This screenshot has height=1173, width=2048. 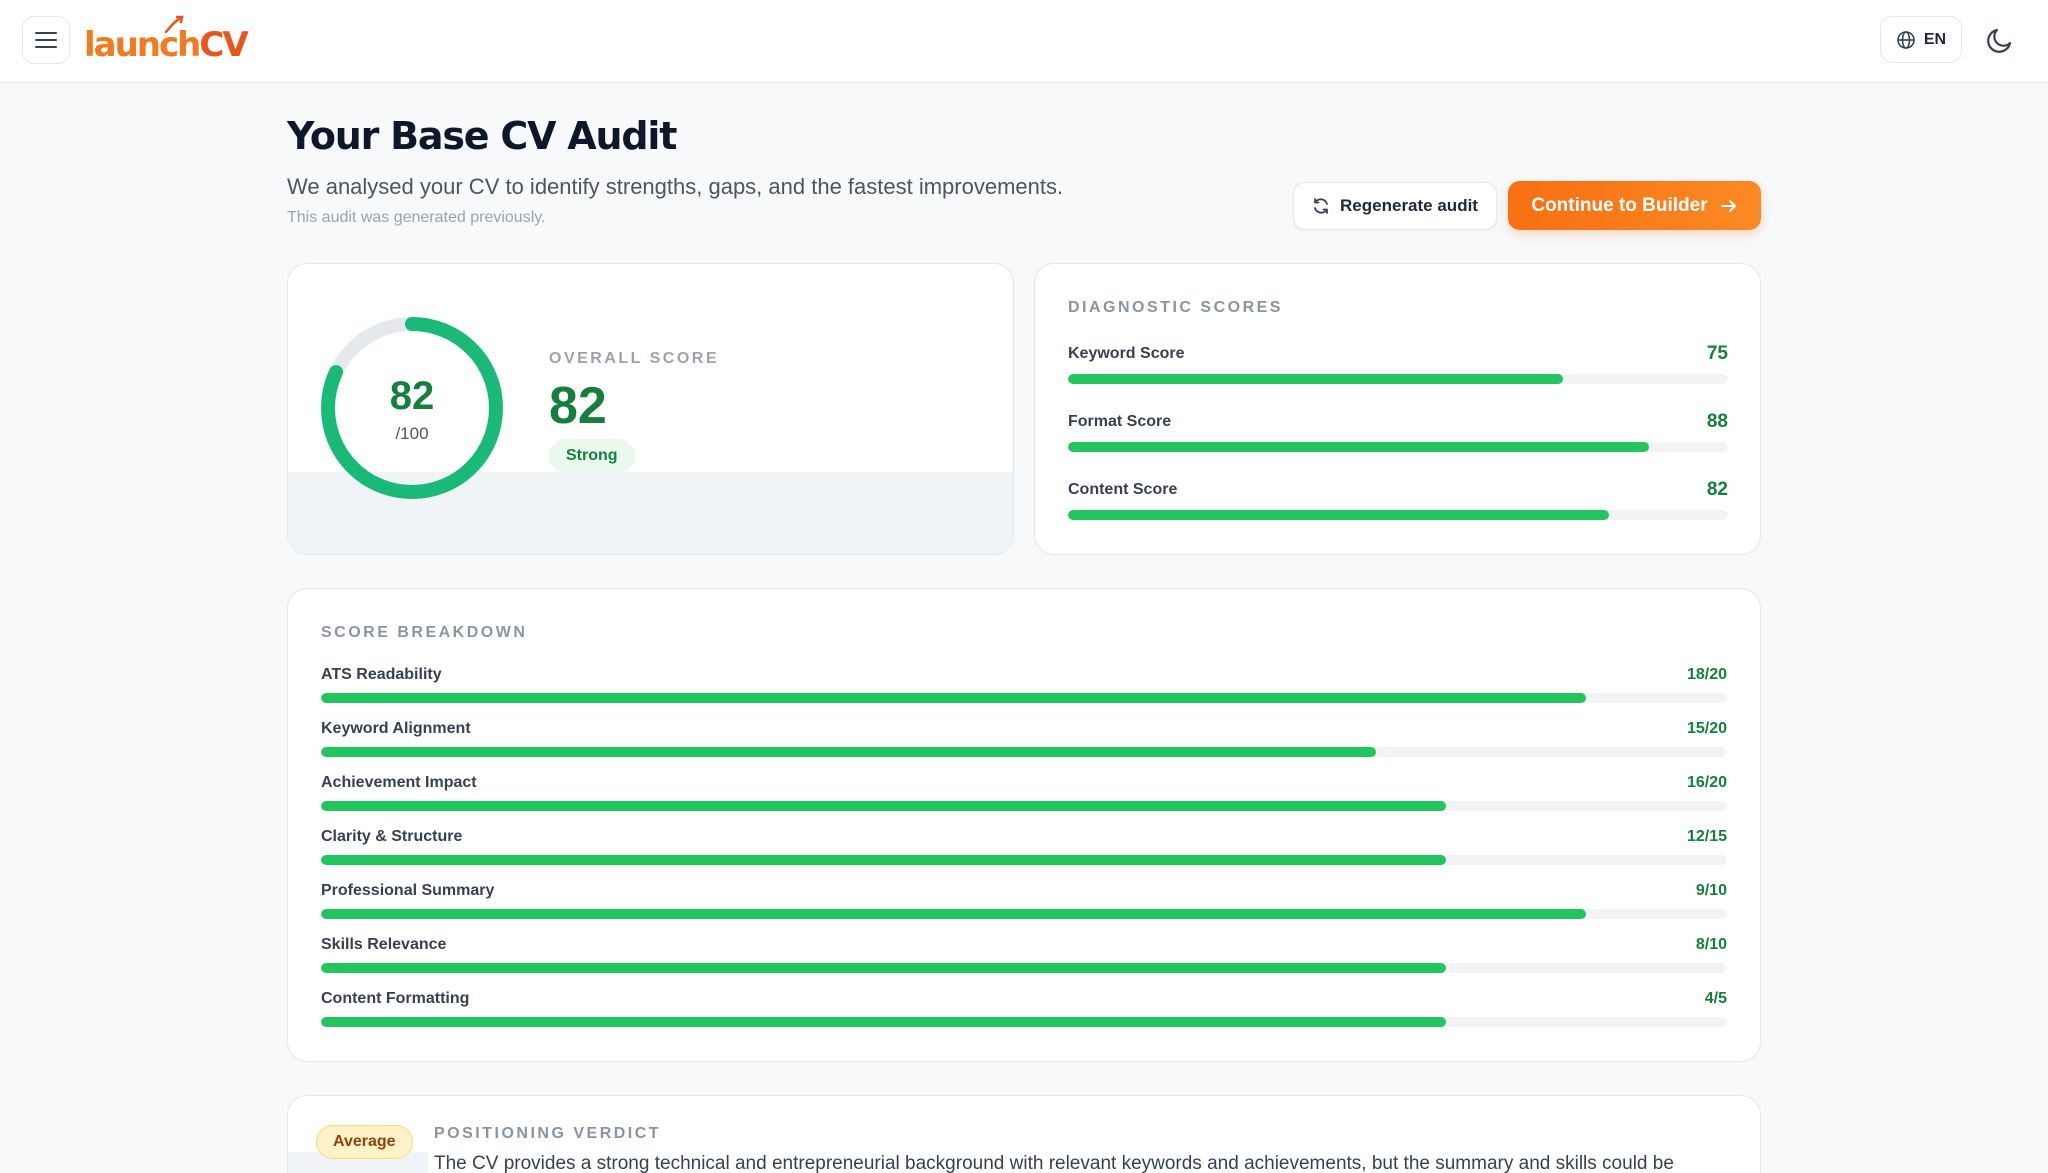 I want to click on theme-toggle-button, so click(x=2000, y=40).